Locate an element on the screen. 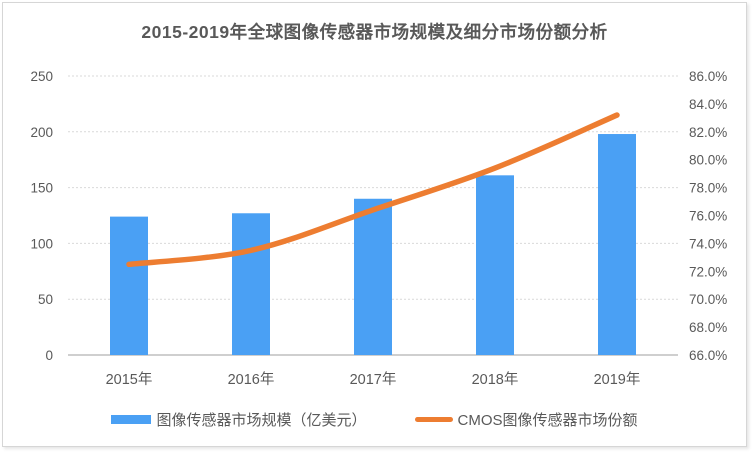  right-axis-tick-label: 86.0% is located at coordinates (708, 76).